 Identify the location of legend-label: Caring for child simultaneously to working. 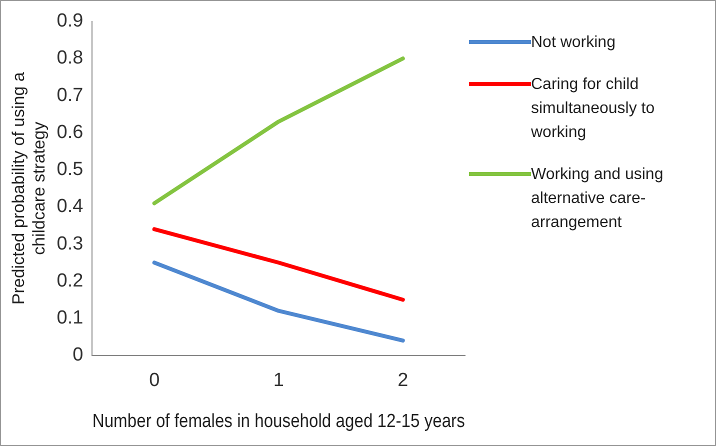
(593, 109).